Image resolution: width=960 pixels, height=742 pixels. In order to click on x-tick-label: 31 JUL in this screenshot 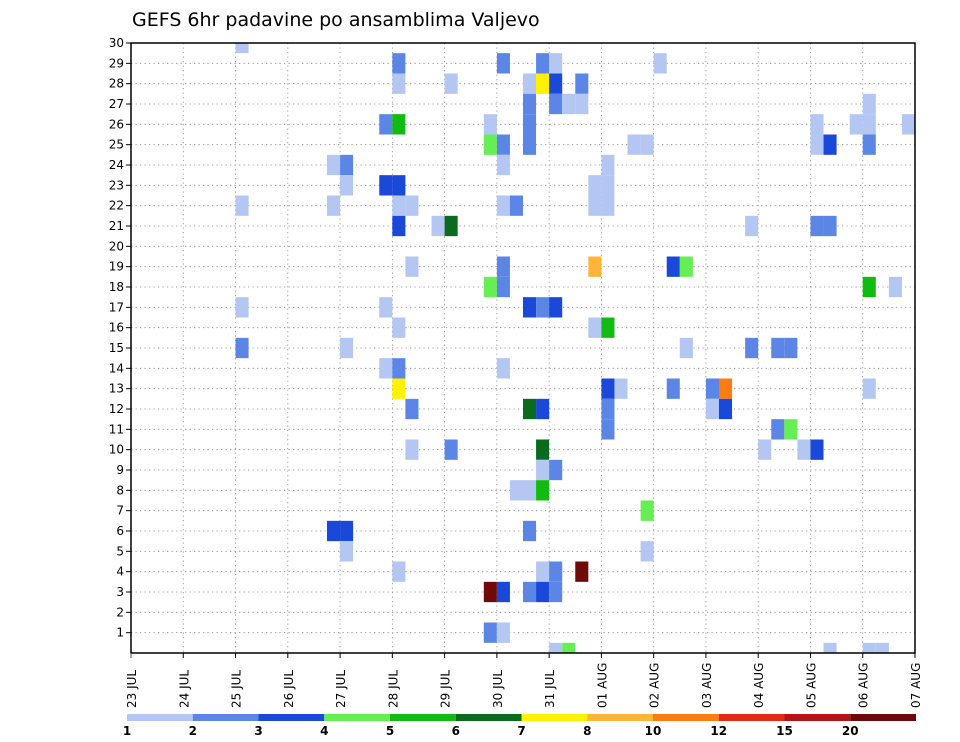, I will do `click(550, 689)`.